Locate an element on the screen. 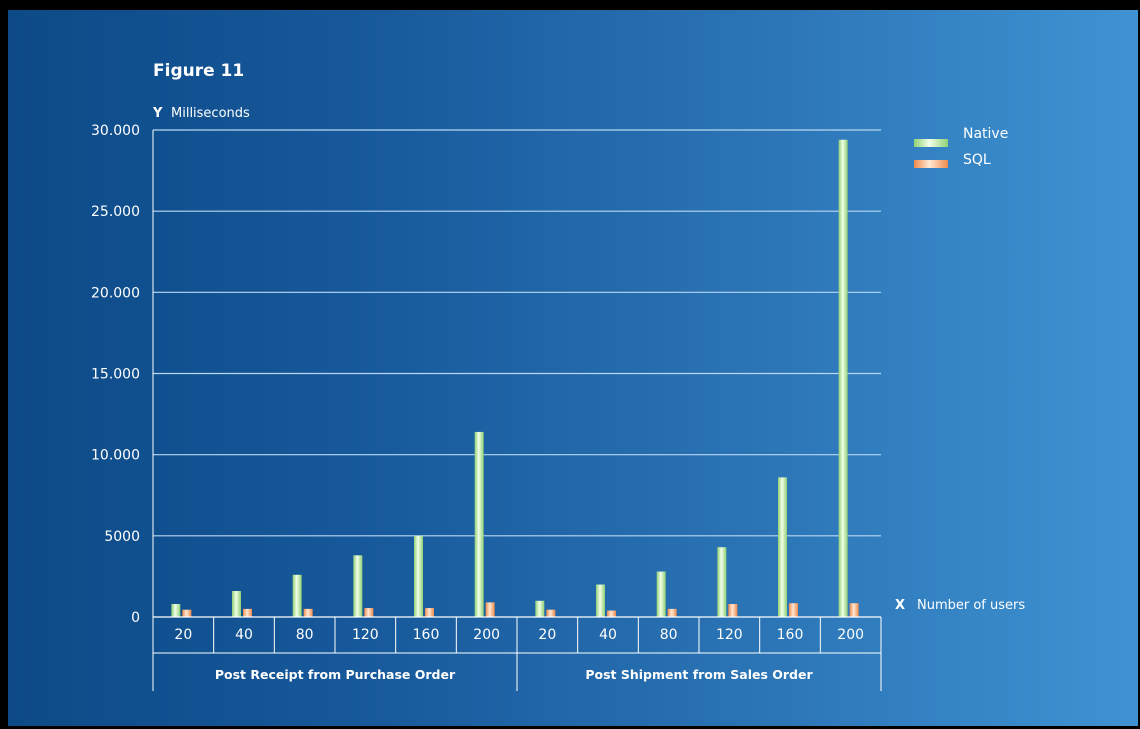 The image size is (1140, 729). y-tick-label: 25.000 is located at coordinates (115, 212).